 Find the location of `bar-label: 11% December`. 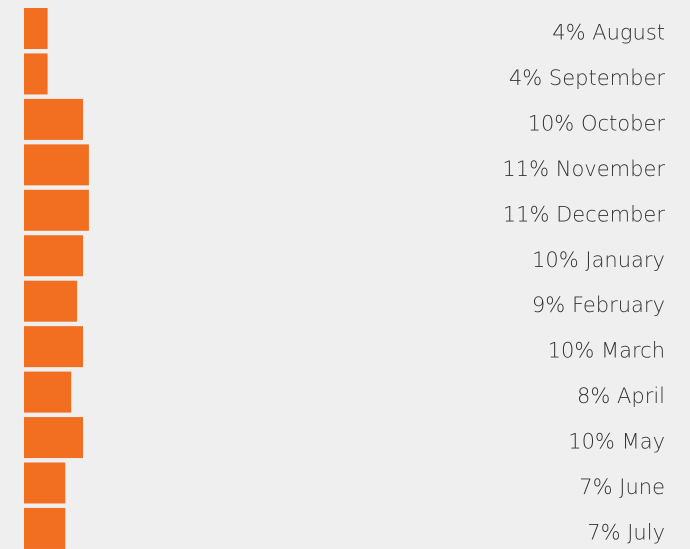

bar-label: 11% December is located at coordinates (584, 214).